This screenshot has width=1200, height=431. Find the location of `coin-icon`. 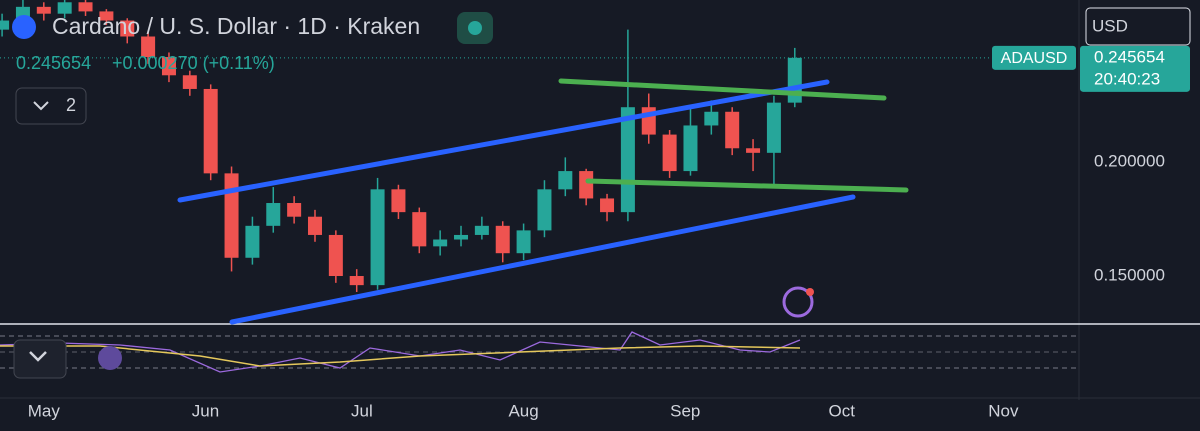

coin-icon is located at coordinates (24, 27).